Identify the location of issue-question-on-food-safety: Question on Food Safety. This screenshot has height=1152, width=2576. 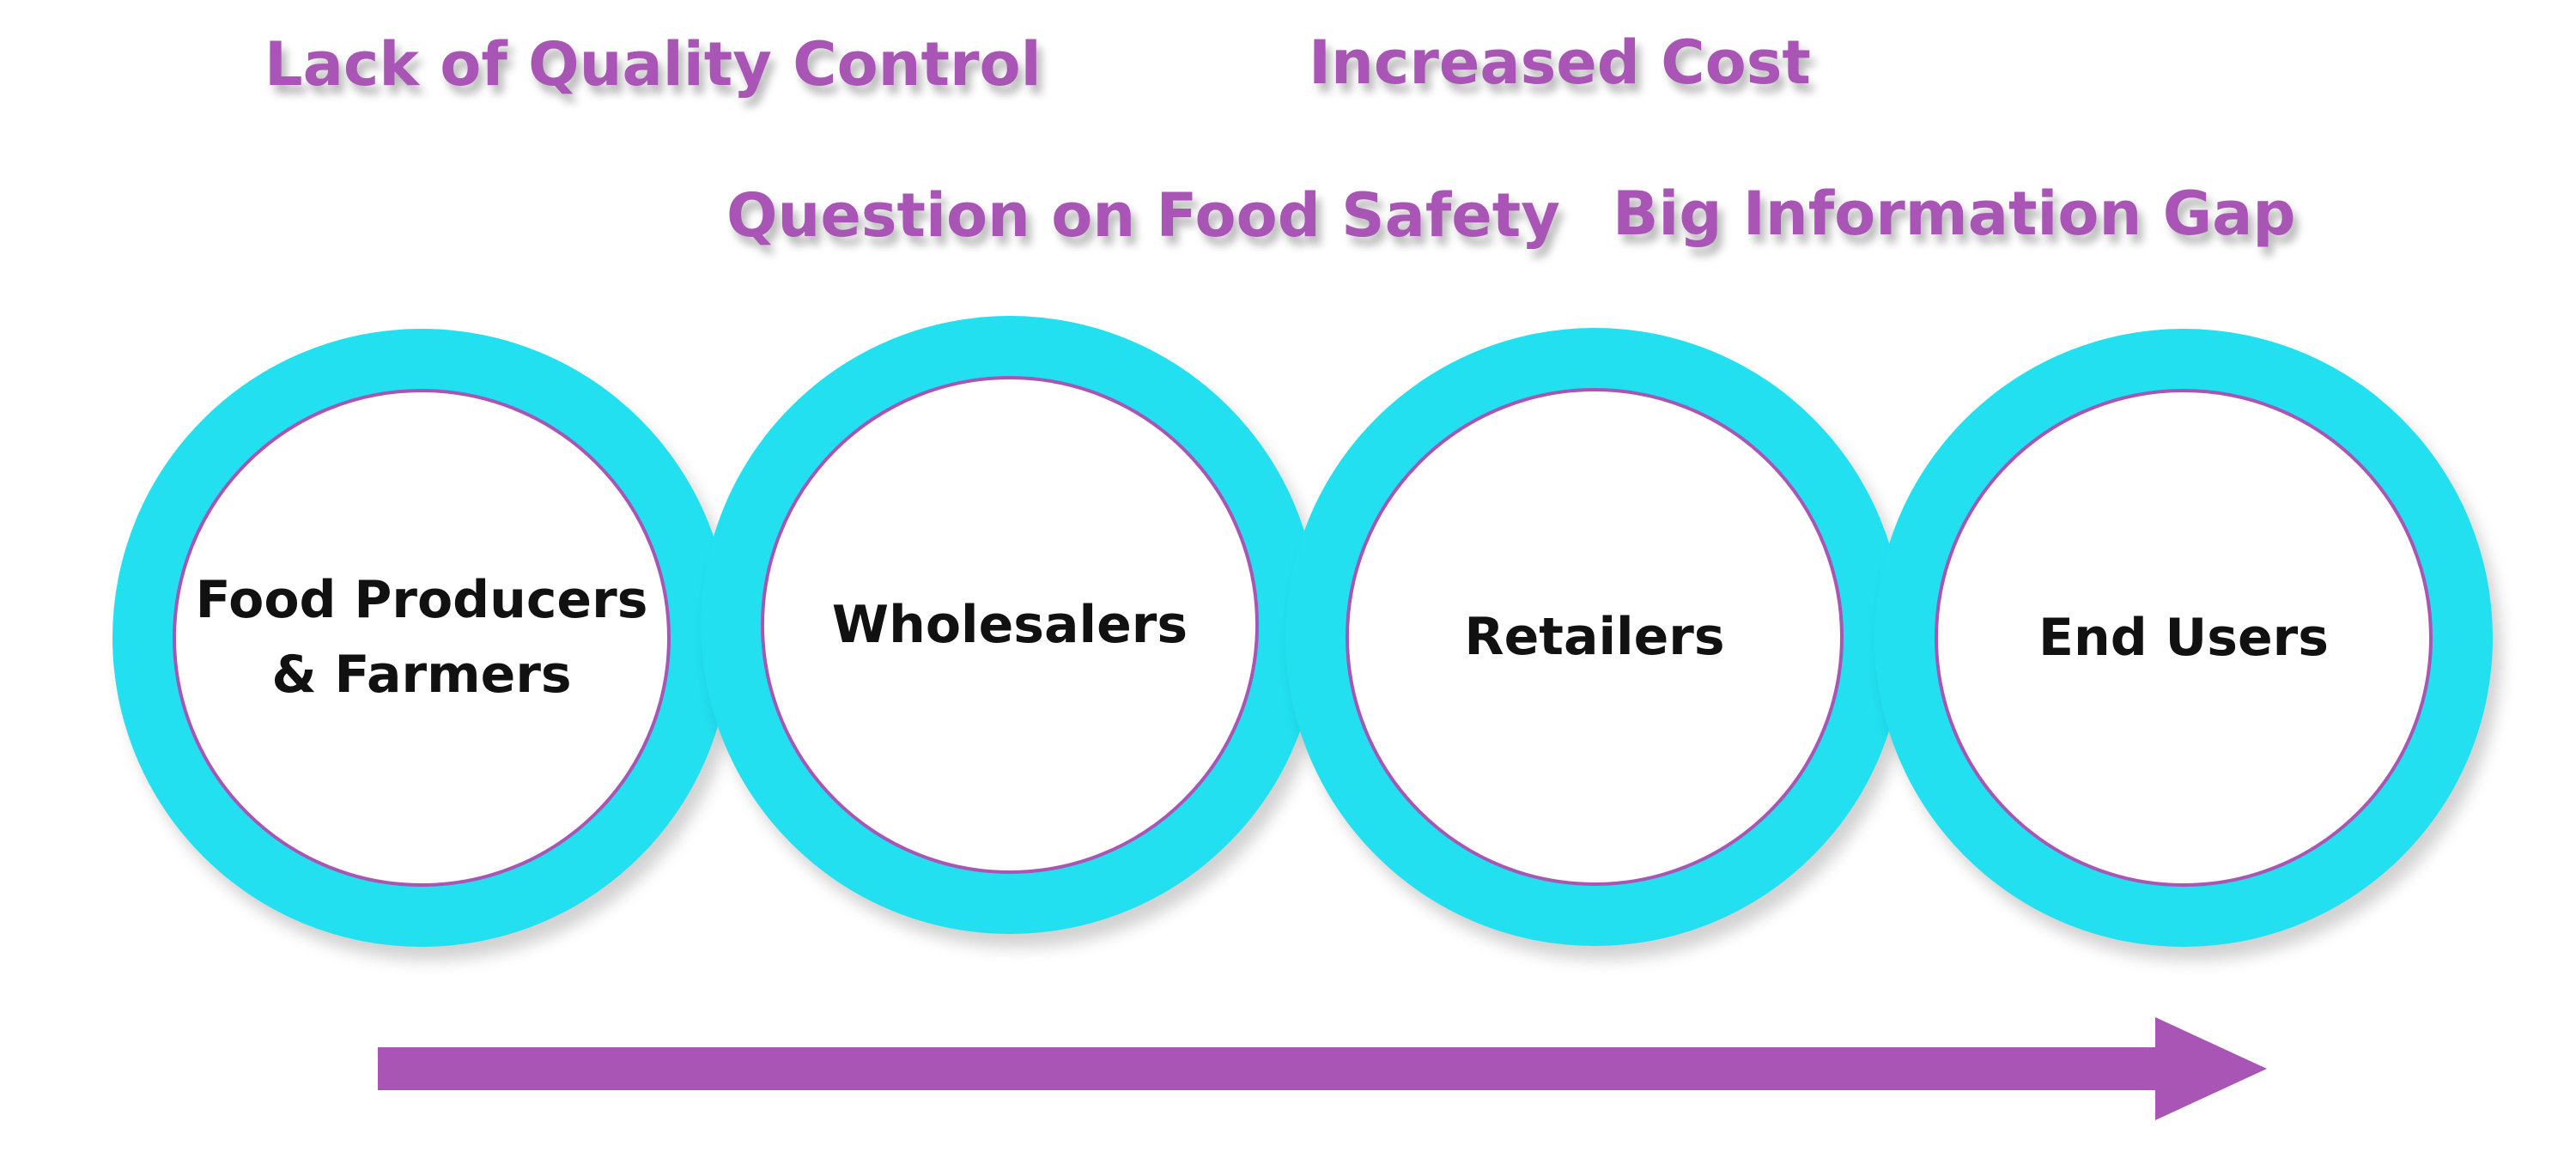
(1143, 216).